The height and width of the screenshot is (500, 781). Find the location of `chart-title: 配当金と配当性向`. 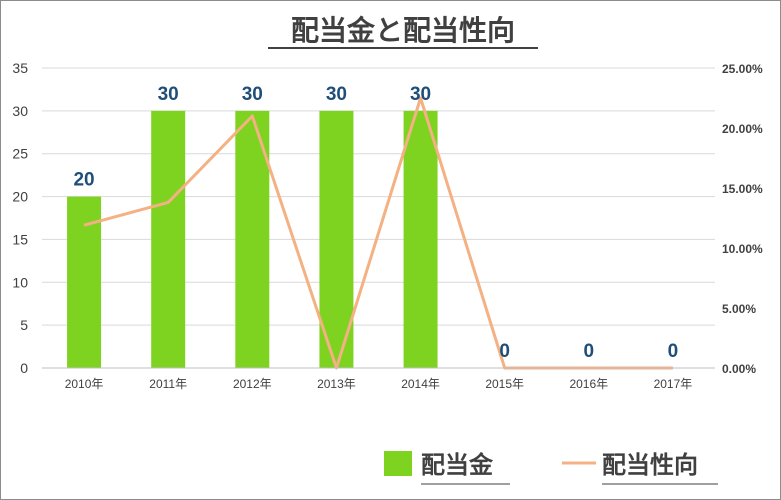

chart-title: 配当金と配当性向 is located at coordinates (403, 30).